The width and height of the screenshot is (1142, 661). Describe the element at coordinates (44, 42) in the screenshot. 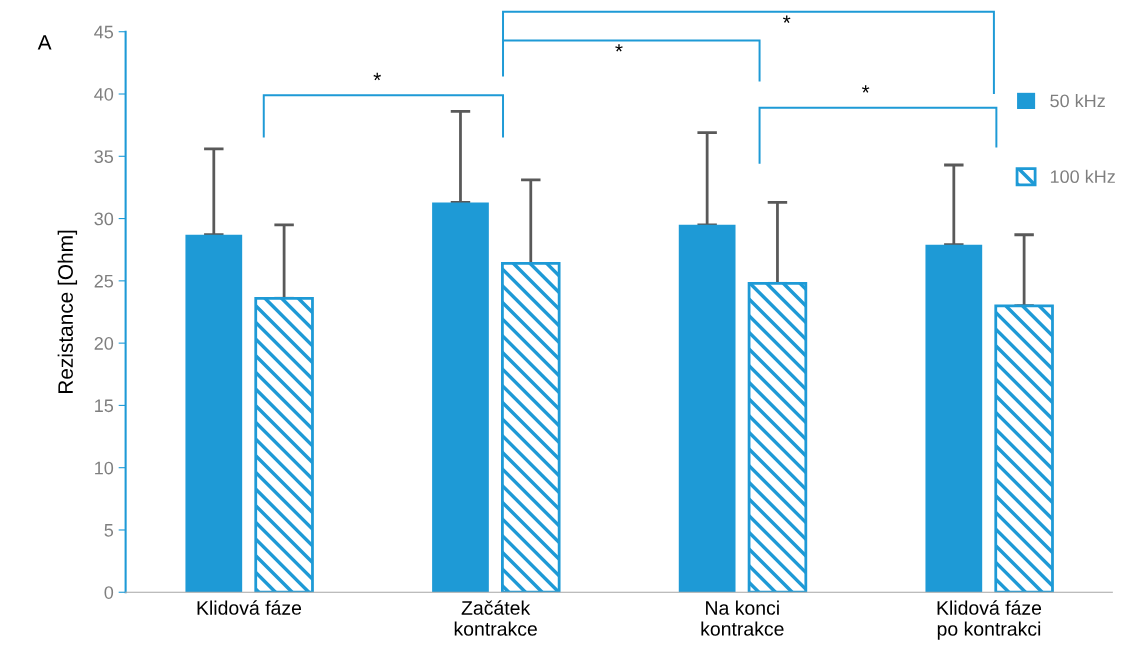

I see `text: A` at that location.